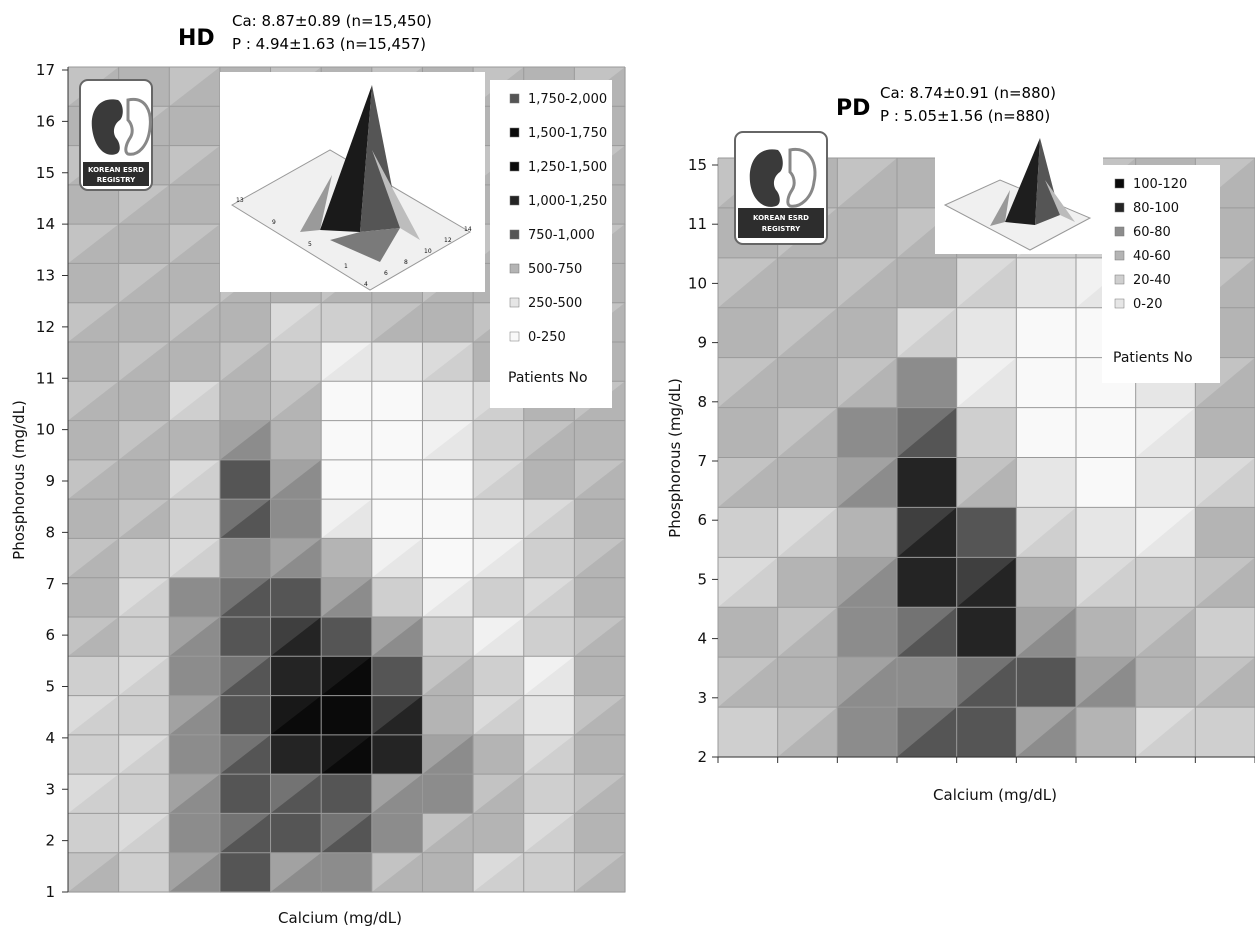 The height and width of the screenshot is (936, 1255). Describe the element at coordinates (50, 841) in the screenshot. I see `hd-y-tick-label: 2` at that location.